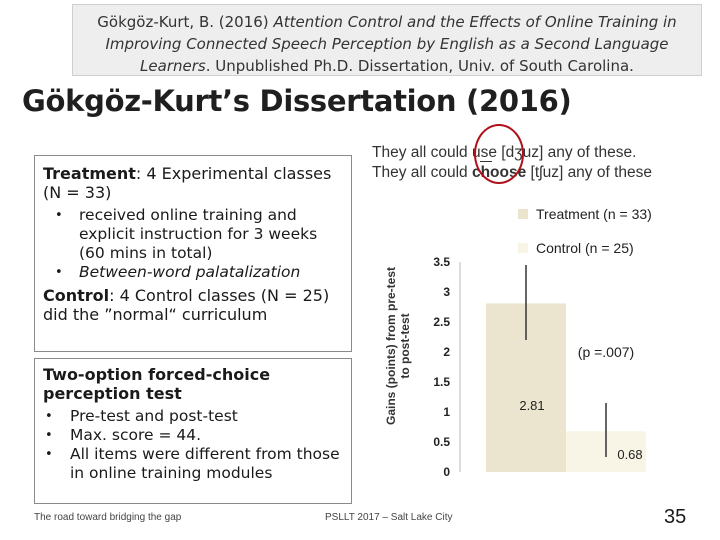  What do you see at coordinates (441, 382) in the screenshot?
I see `y-tick-label: 1.5` at bounding box center [441, 382].